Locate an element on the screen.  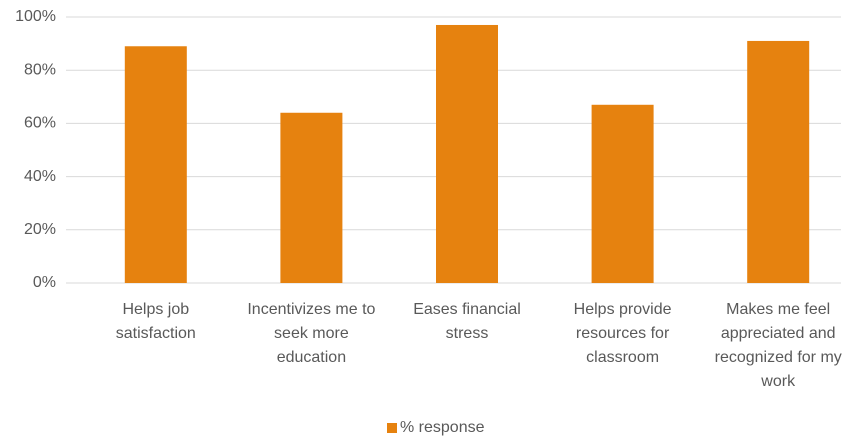
x-tick-label: Helps provide resources for classroom is located at coordinates (623, 333).